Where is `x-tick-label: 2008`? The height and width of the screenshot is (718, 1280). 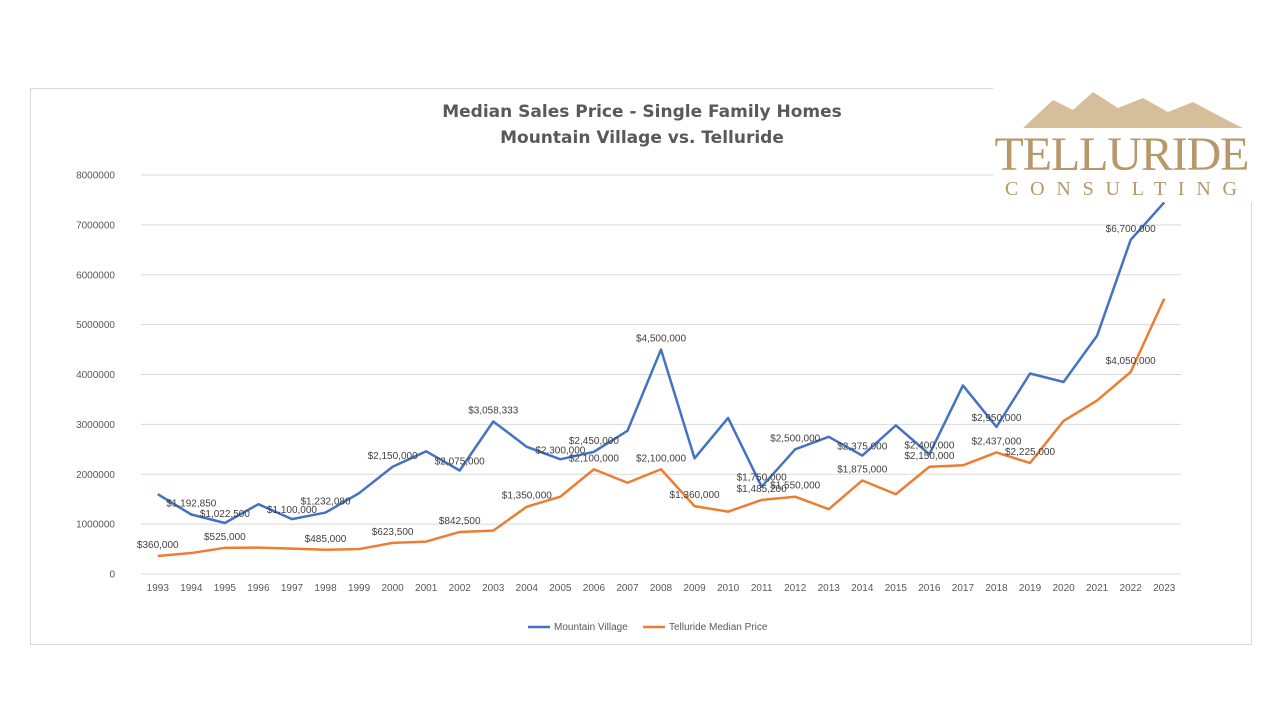
x-tick-label: 2008 is located at coordinates (661, 588).